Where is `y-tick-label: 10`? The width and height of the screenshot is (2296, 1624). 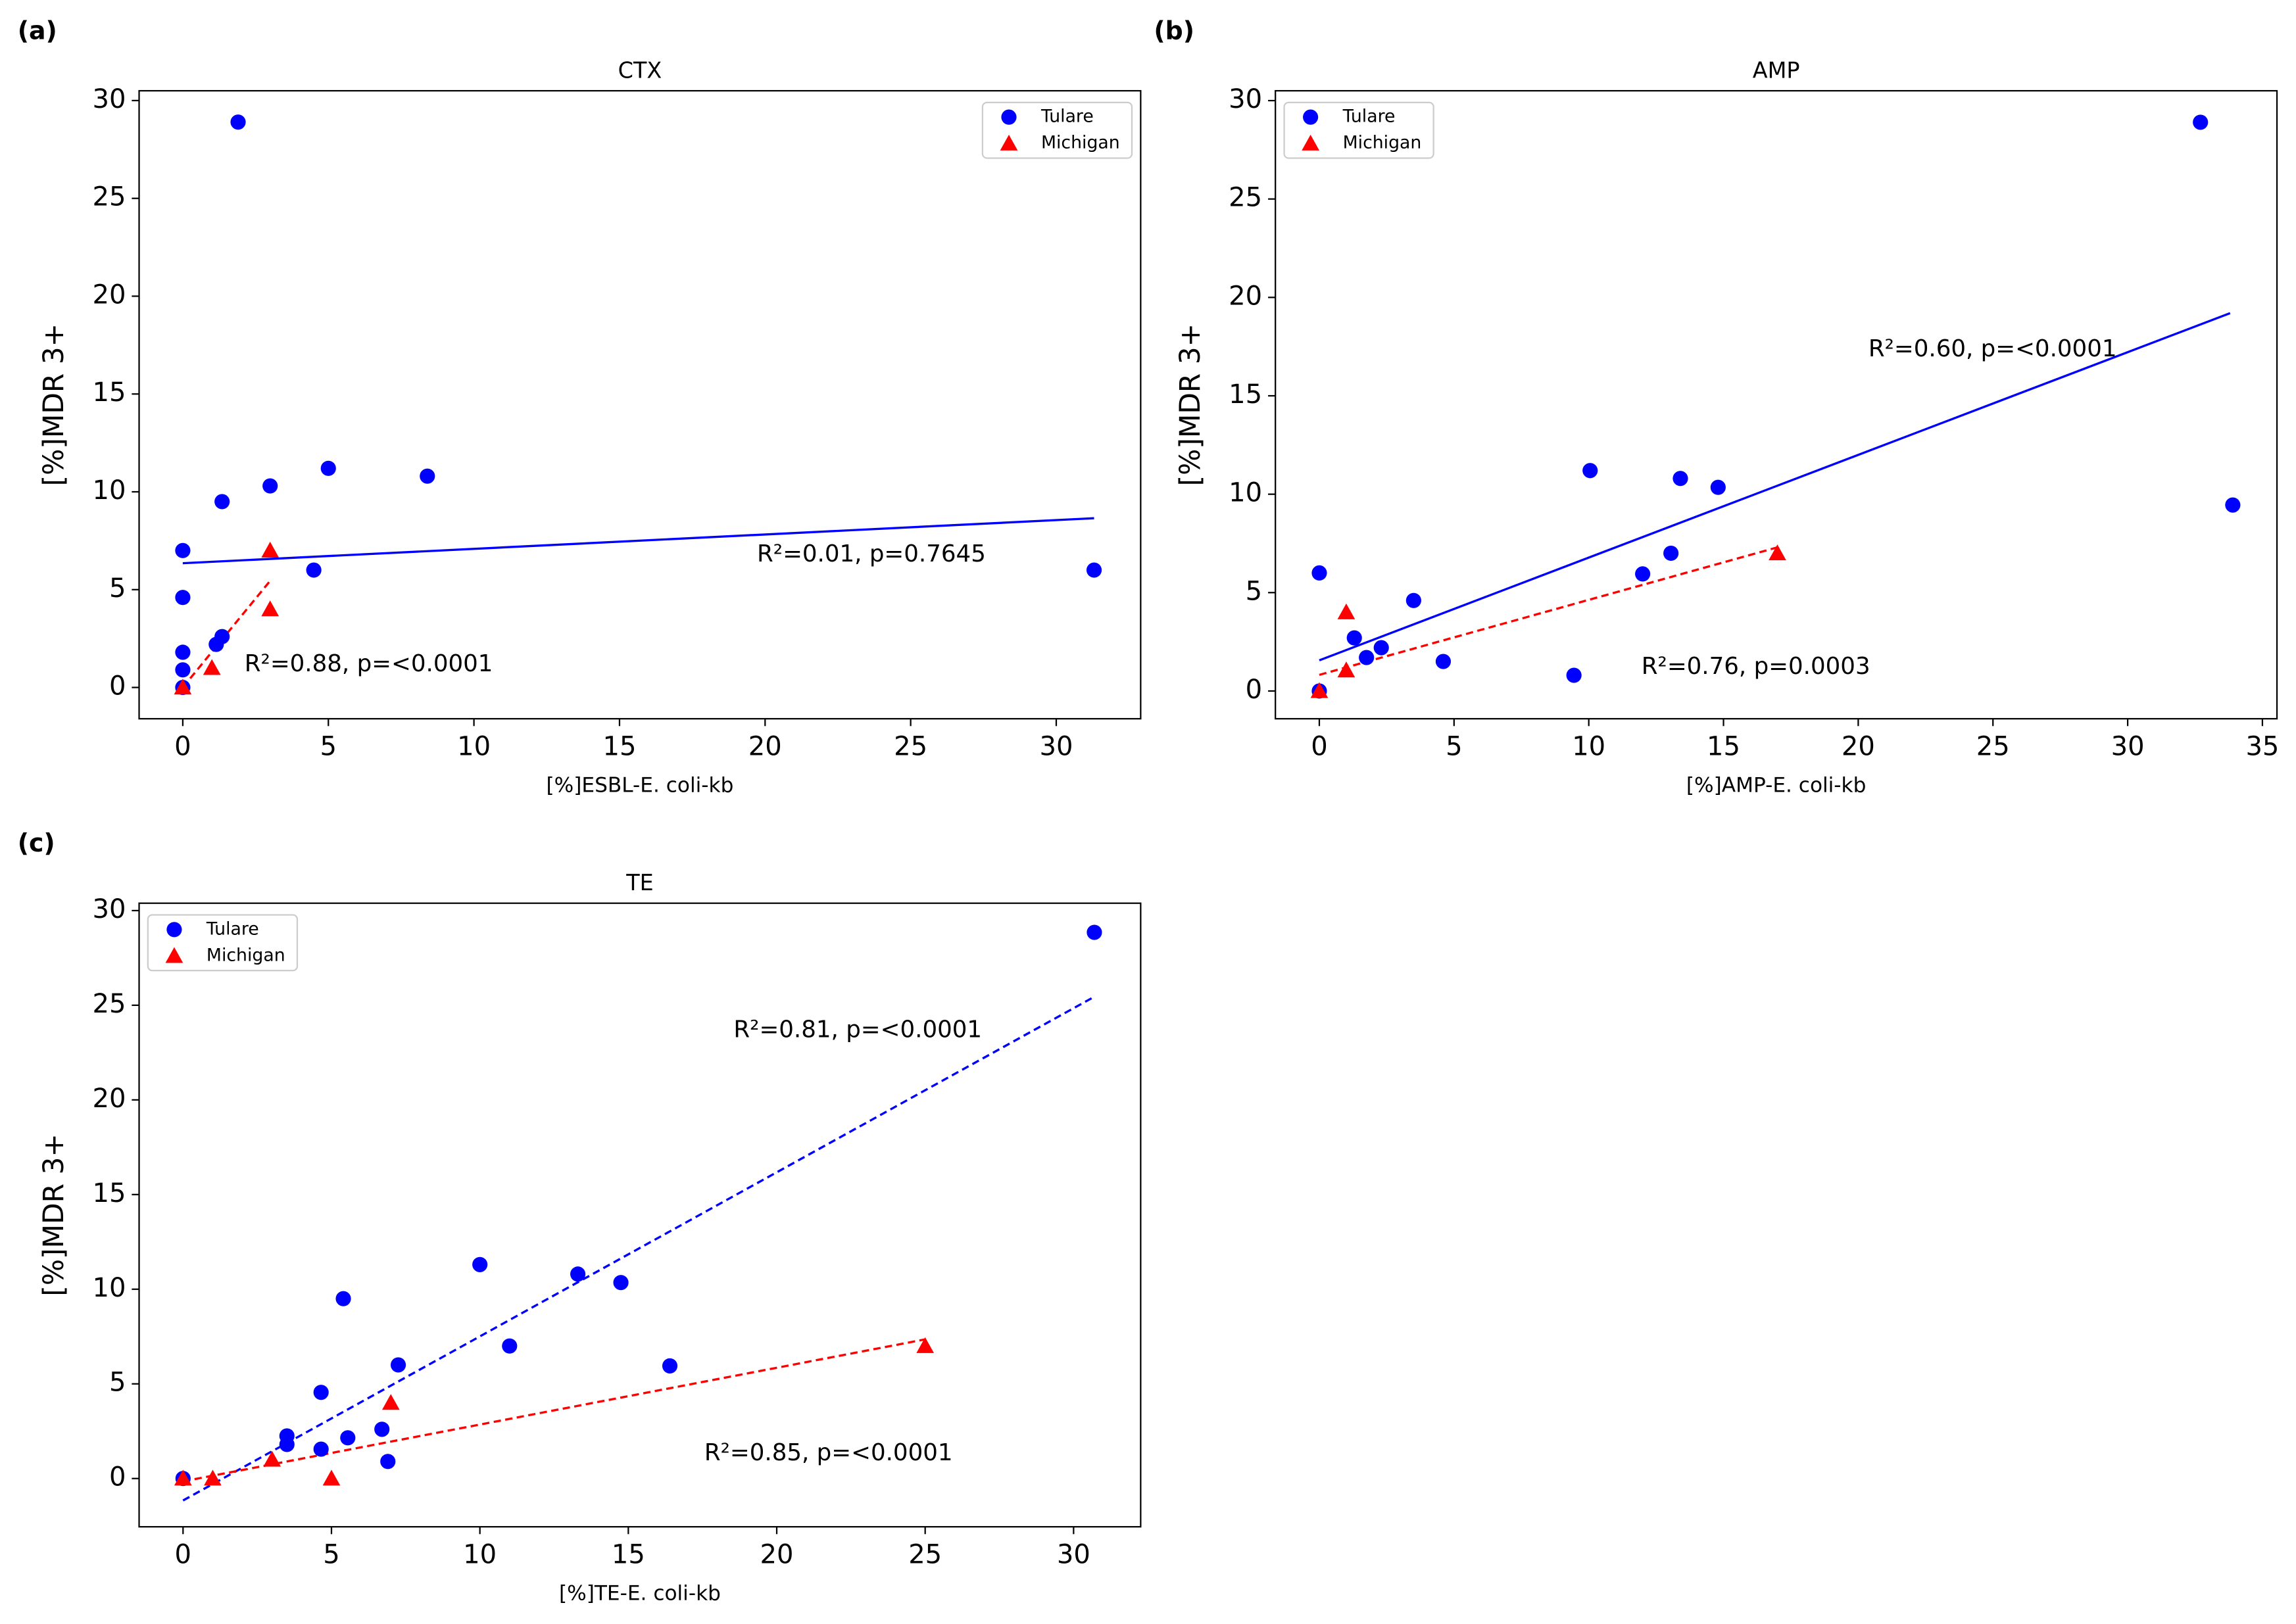 y-tick-label: 10 is located at coordinates (109, 1288).